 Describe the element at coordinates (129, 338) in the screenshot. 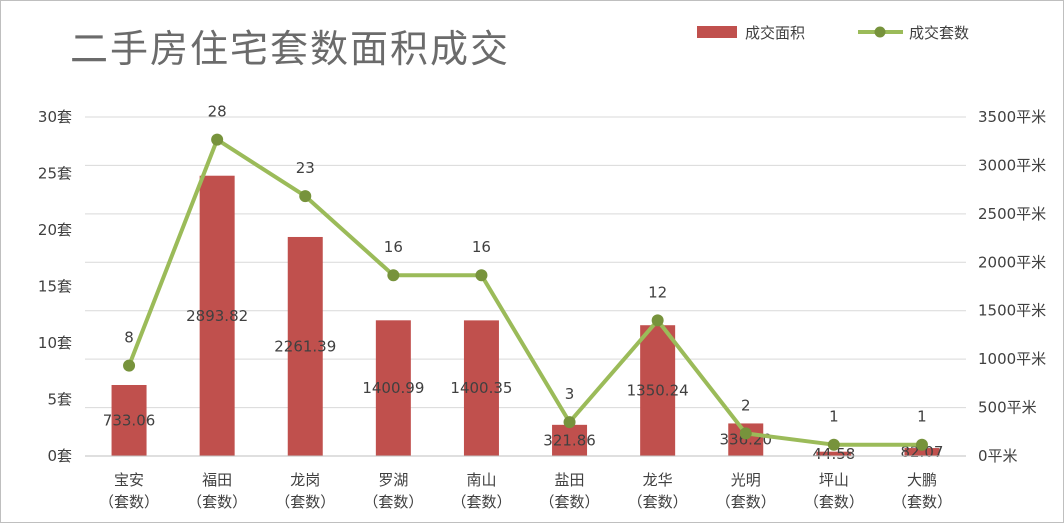

I see `line-data-label: 8` at that location.